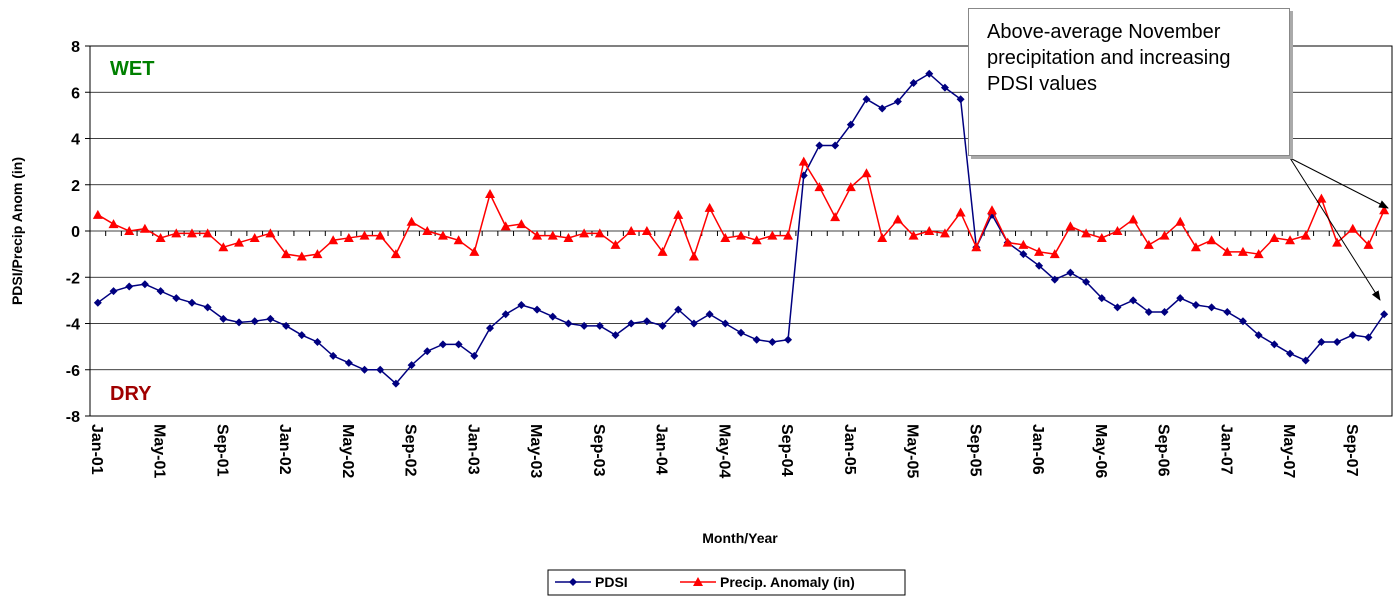  Describe the element at coordinates (1225, 449) in the screenshot. I see `x-tick-label: Jan-07` at that location.